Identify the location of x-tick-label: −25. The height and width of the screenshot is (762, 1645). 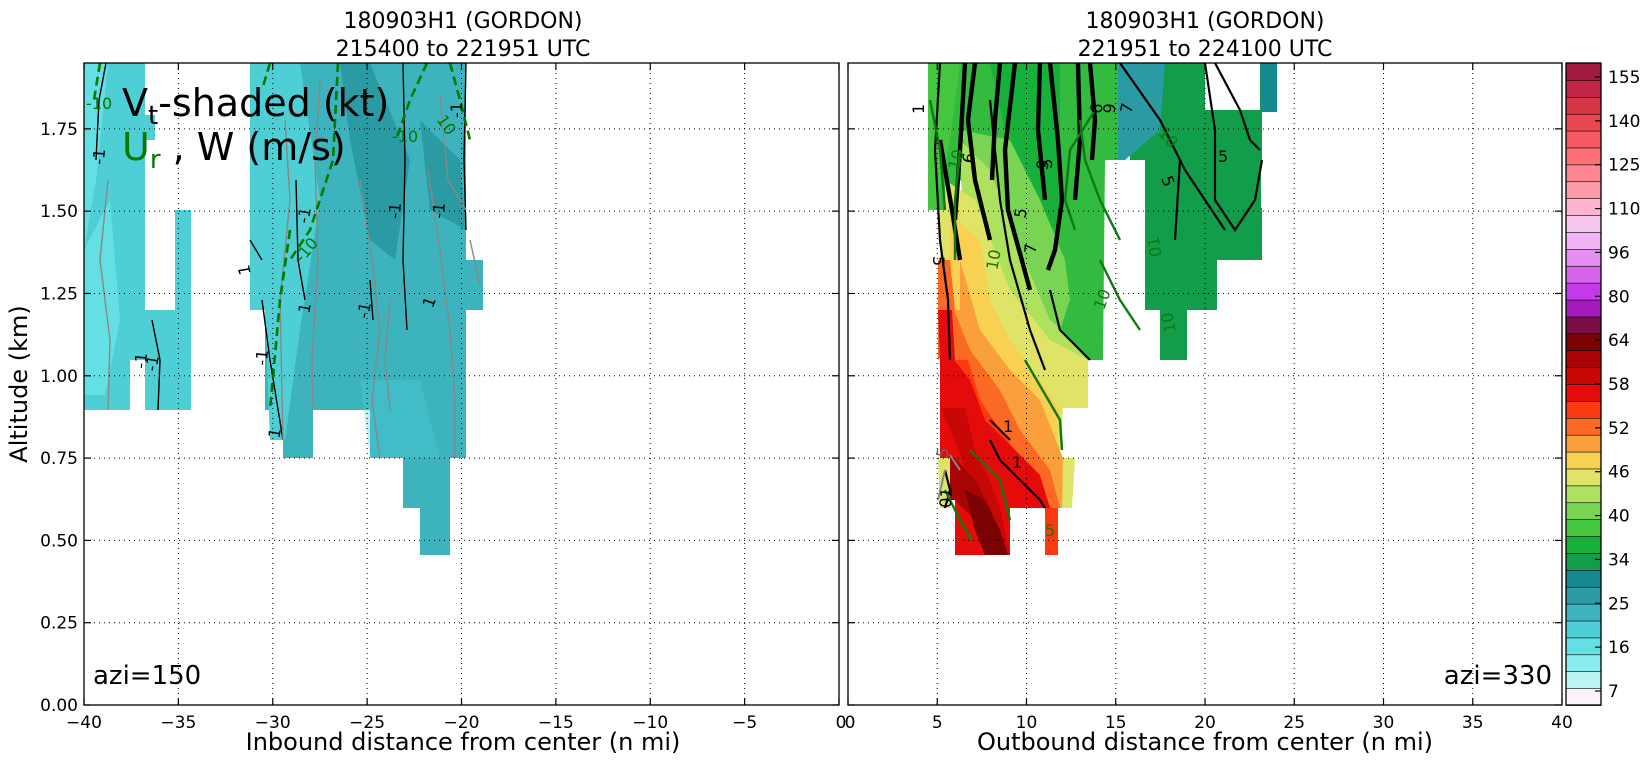
(367, 723).